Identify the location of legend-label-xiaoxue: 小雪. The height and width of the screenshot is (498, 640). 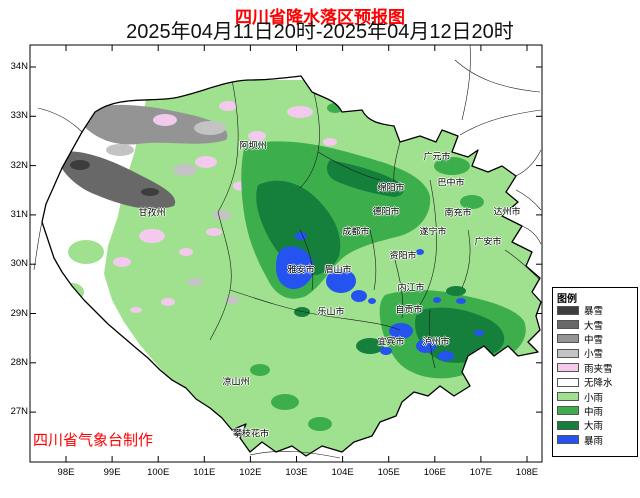
(594, 355).